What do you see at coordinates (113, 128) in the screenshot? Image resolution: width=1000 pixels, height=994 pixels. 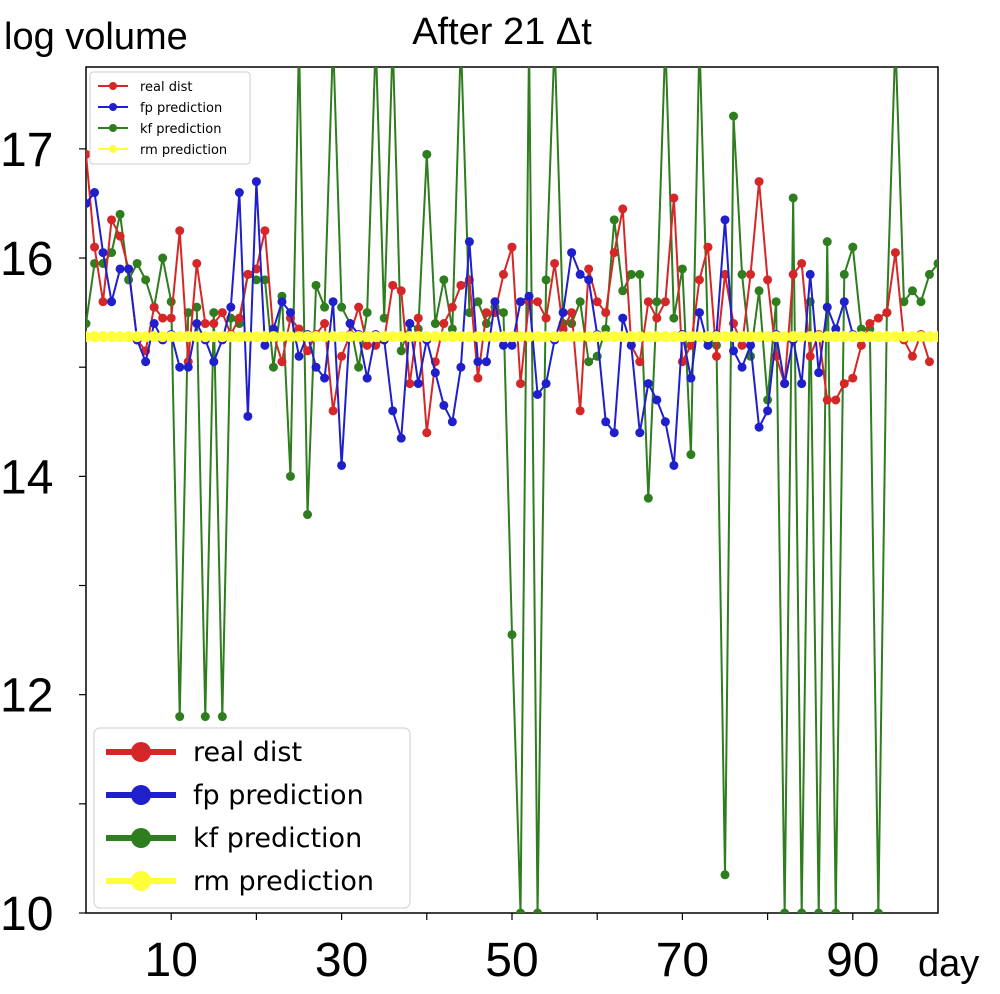 I see `legend-small-marker` at bounding box center [113, 128].